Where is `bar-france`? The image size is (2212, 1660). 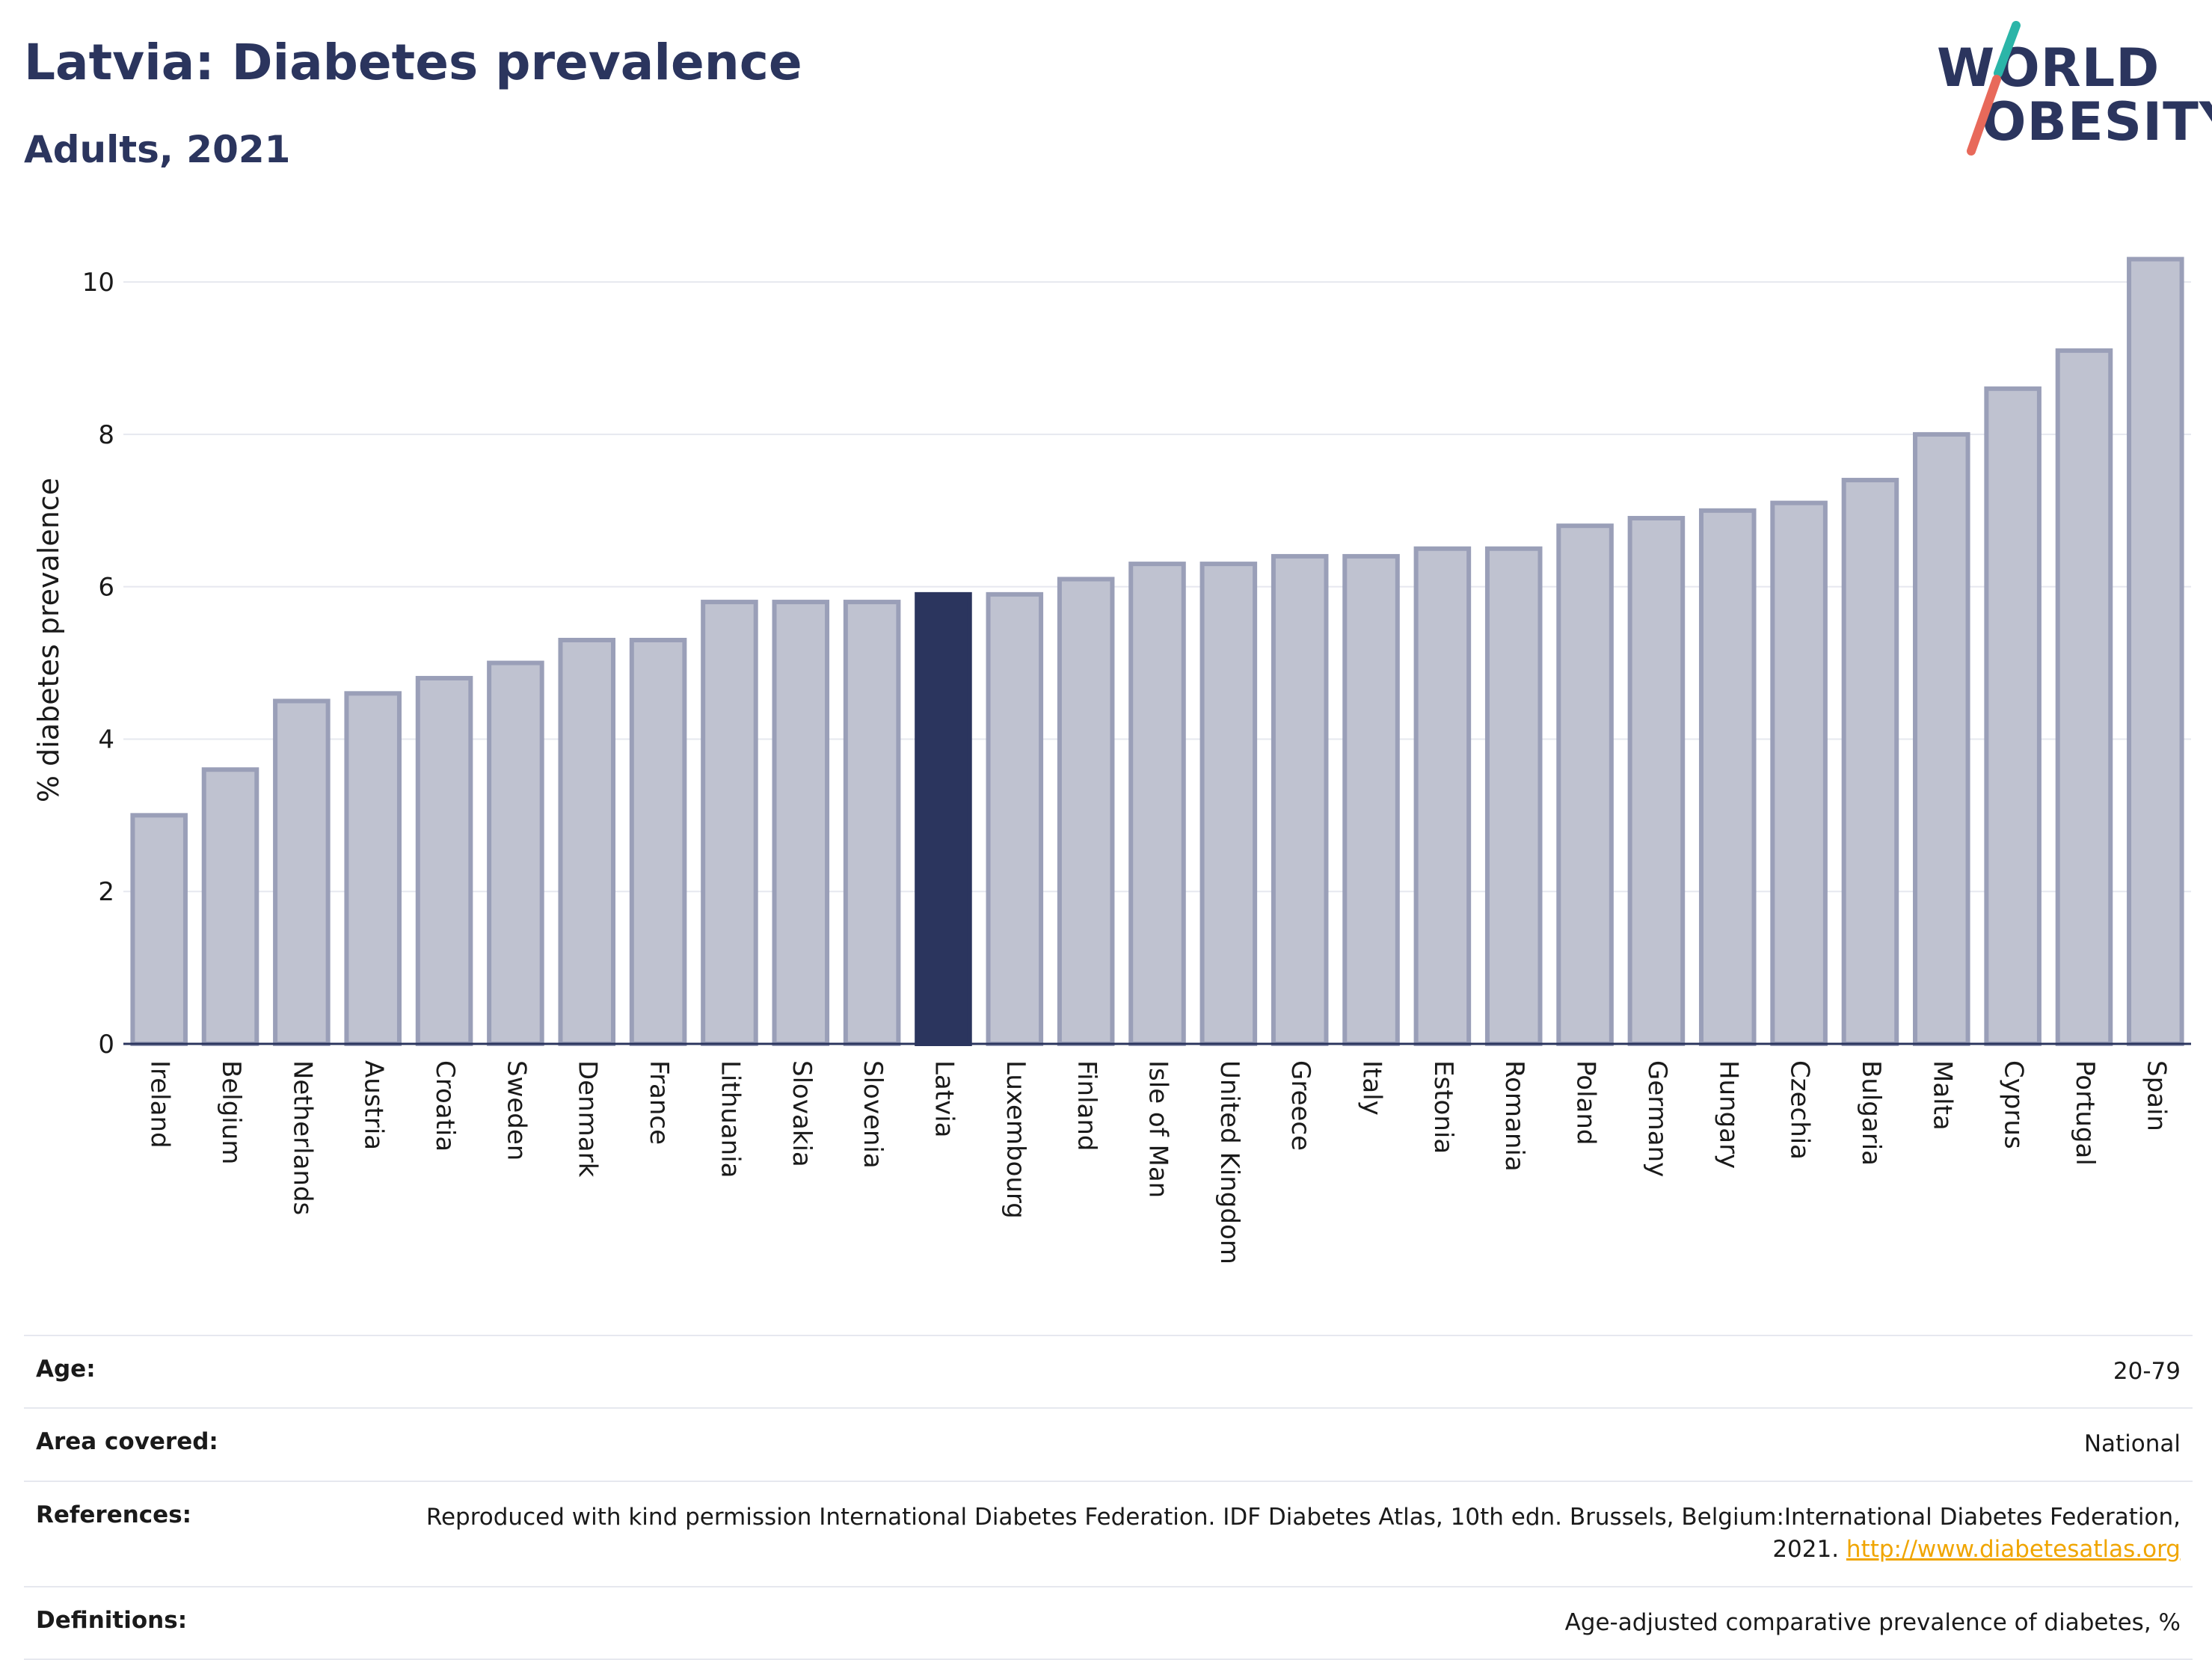 bar-france is located at coordinates (658, 842).